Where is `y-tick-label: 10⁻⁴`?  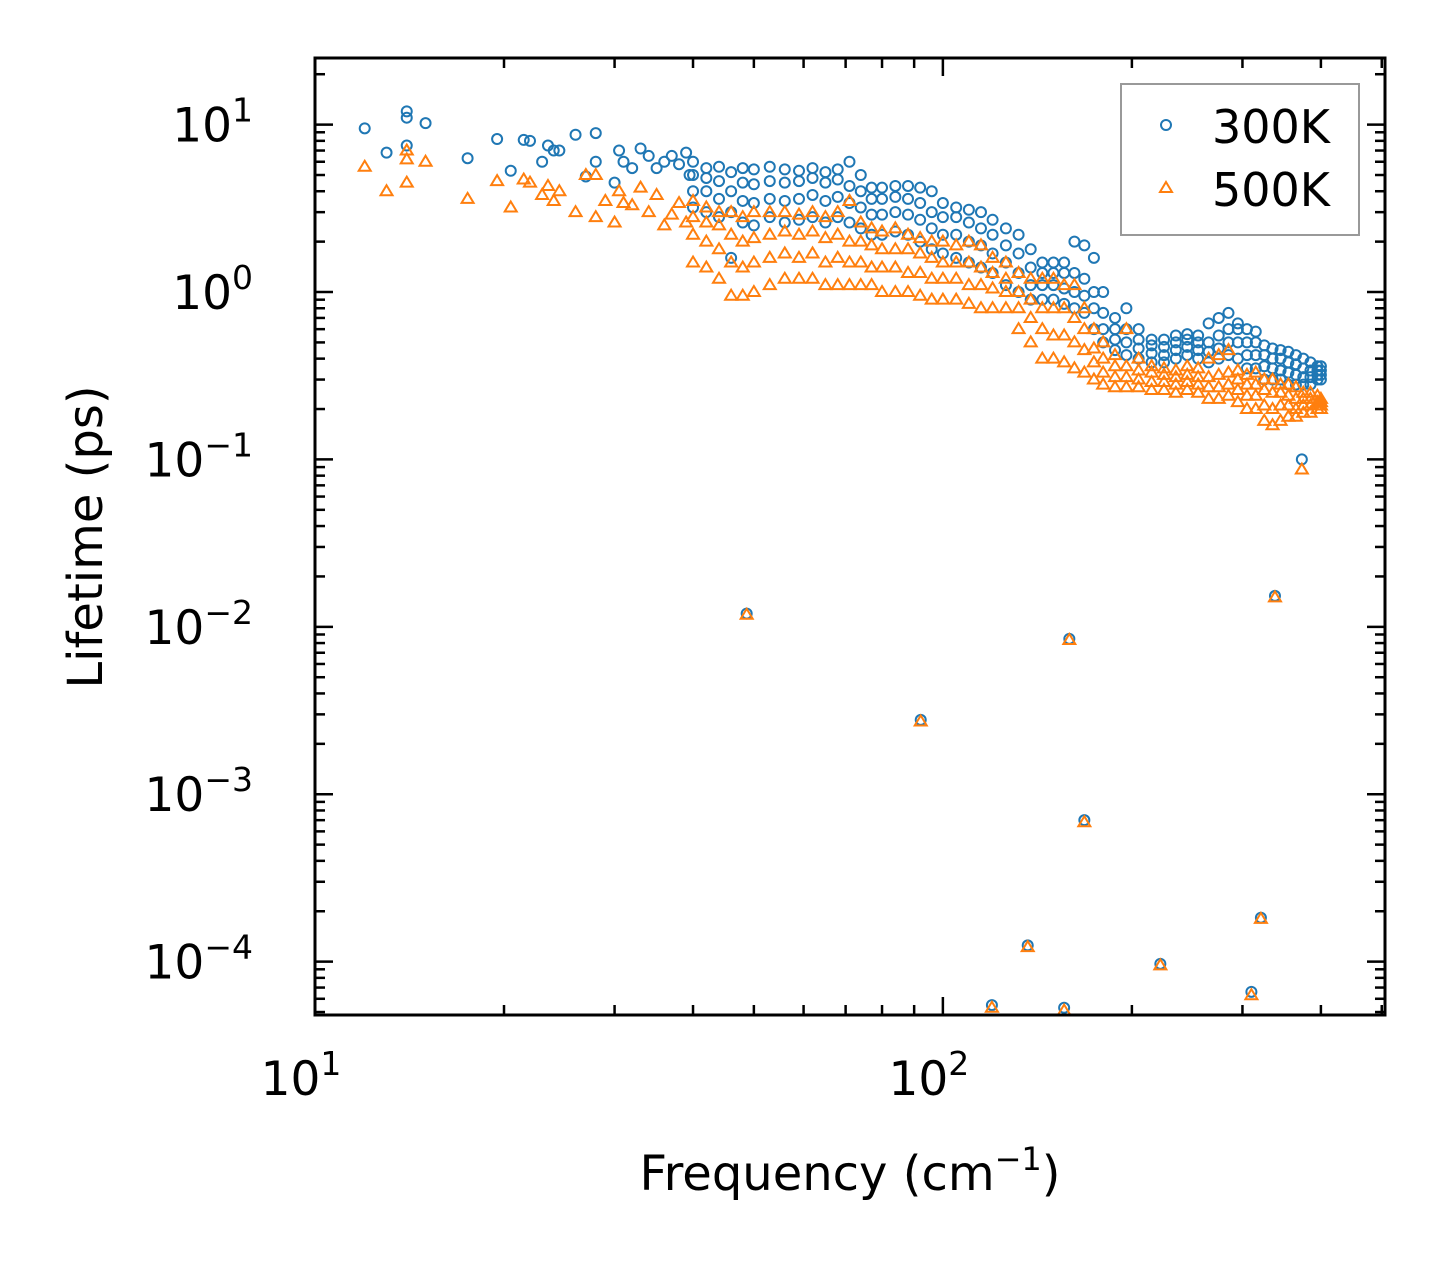 y-tick-label: 10⁻⁴ is located at coordinates (199, 959).